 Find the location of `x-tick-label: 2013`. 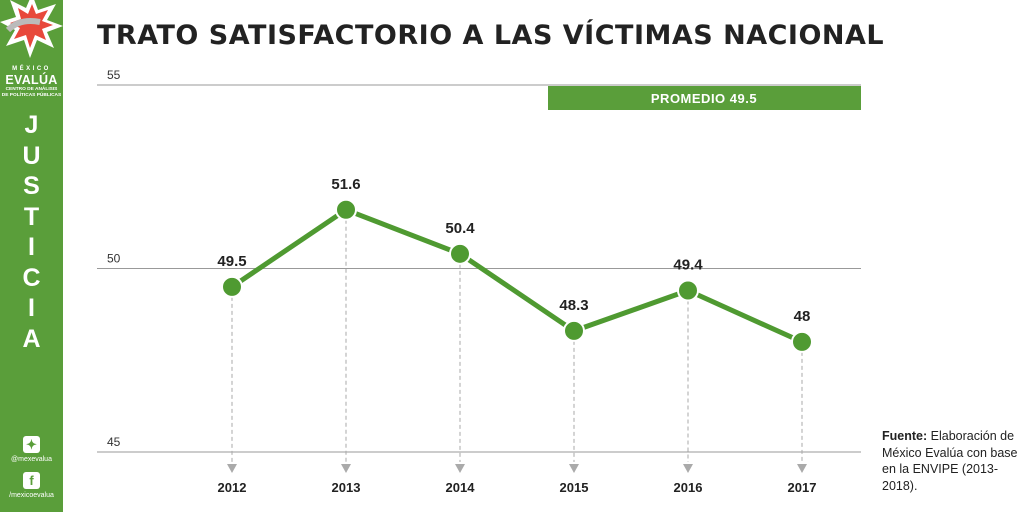

x-tick-label: 2013 is located at coordinates (346, 487).